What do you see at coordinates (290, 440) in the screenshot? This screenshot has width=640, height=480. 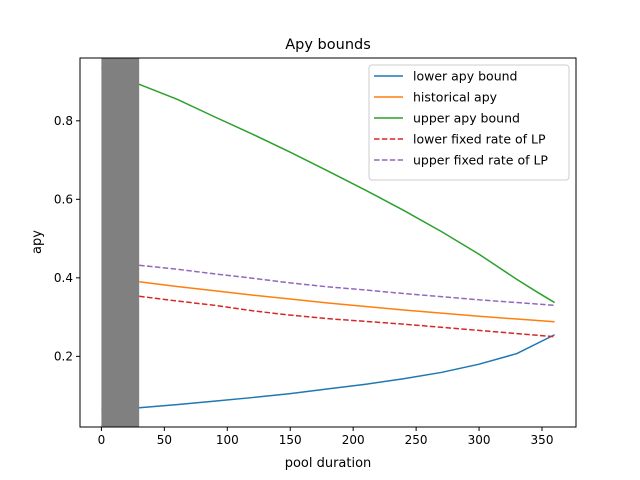 I see `x-tick-label: 150` at bounding box center [290, 440].